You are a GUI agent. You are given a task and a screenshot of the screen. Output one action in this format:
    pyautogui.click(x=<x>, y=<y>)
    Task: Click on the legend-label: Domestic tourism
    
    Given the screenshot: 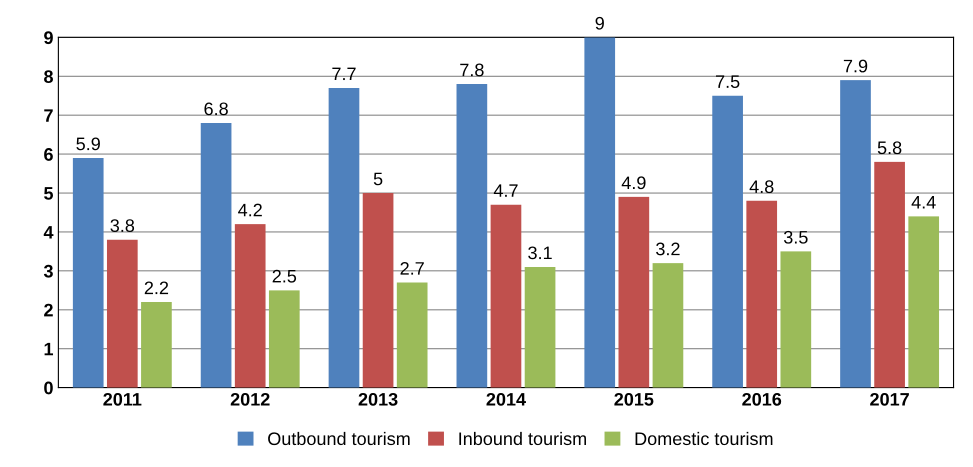 What is the action you would take?
    pyautogui.click(x=704, y=439)
    